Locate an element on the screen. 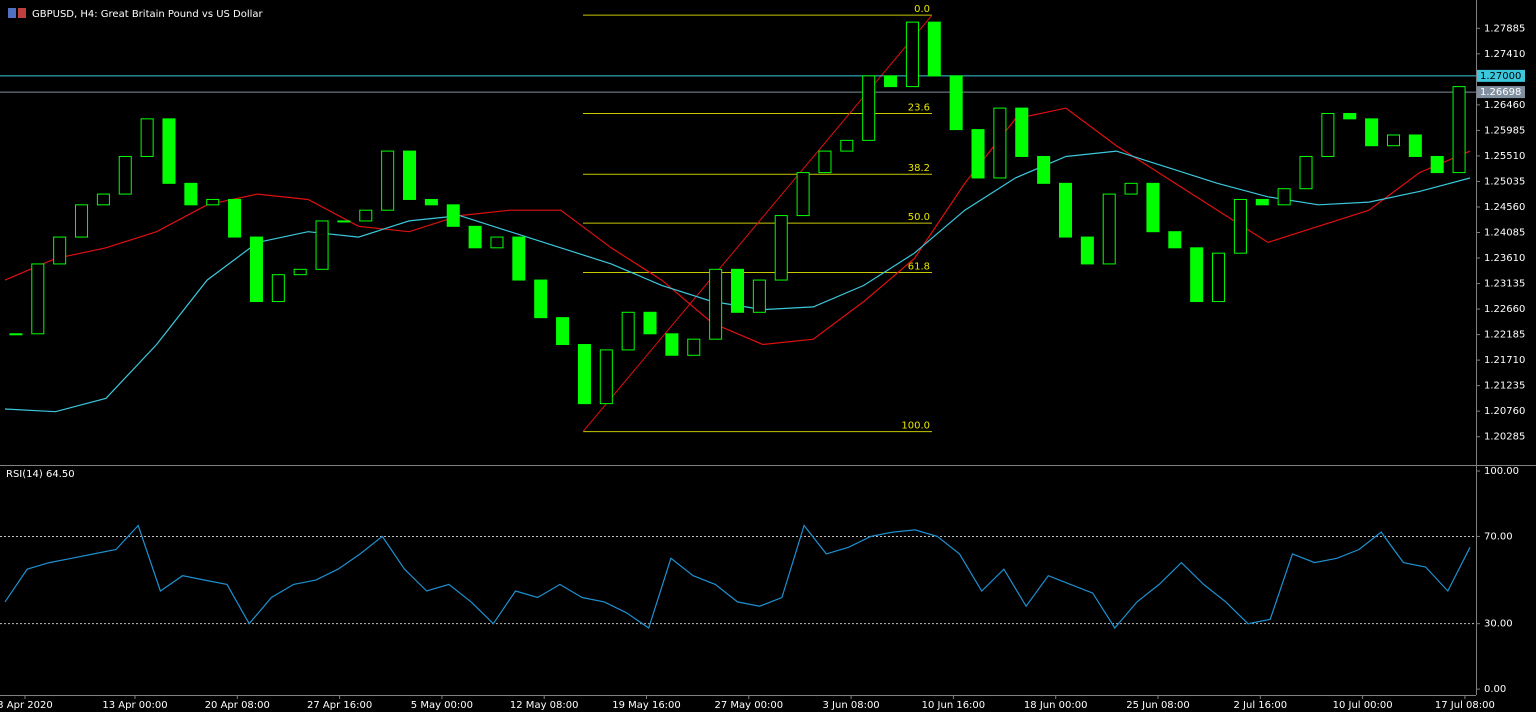 This screenshot has height=712, width=1536. price-label-box is located at coordinates (1501, 75).